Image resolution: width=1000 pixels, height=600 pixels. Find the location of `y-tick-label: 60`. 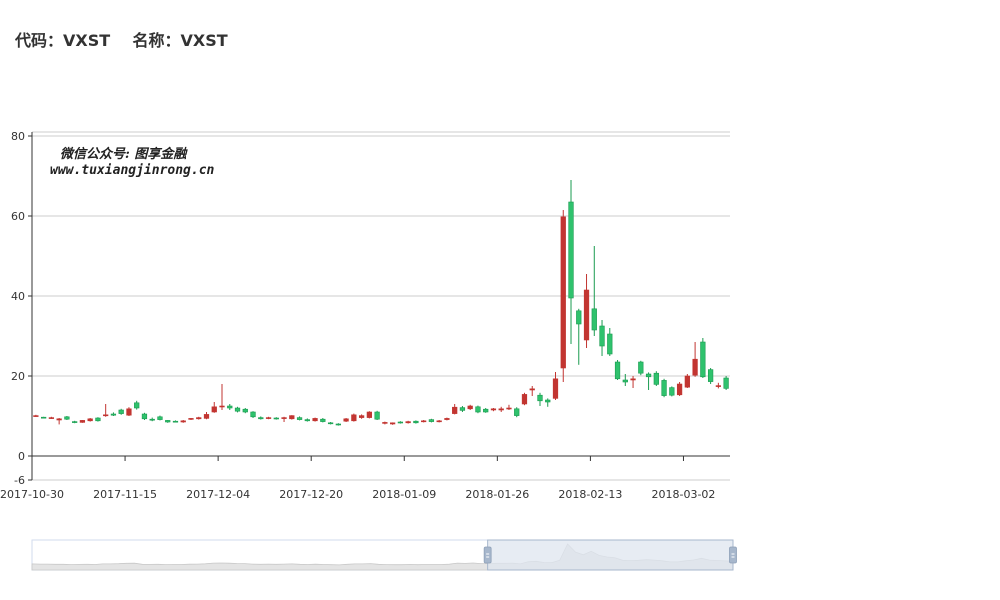

y-tick-label: 60 is located at coordinates (18, 216).